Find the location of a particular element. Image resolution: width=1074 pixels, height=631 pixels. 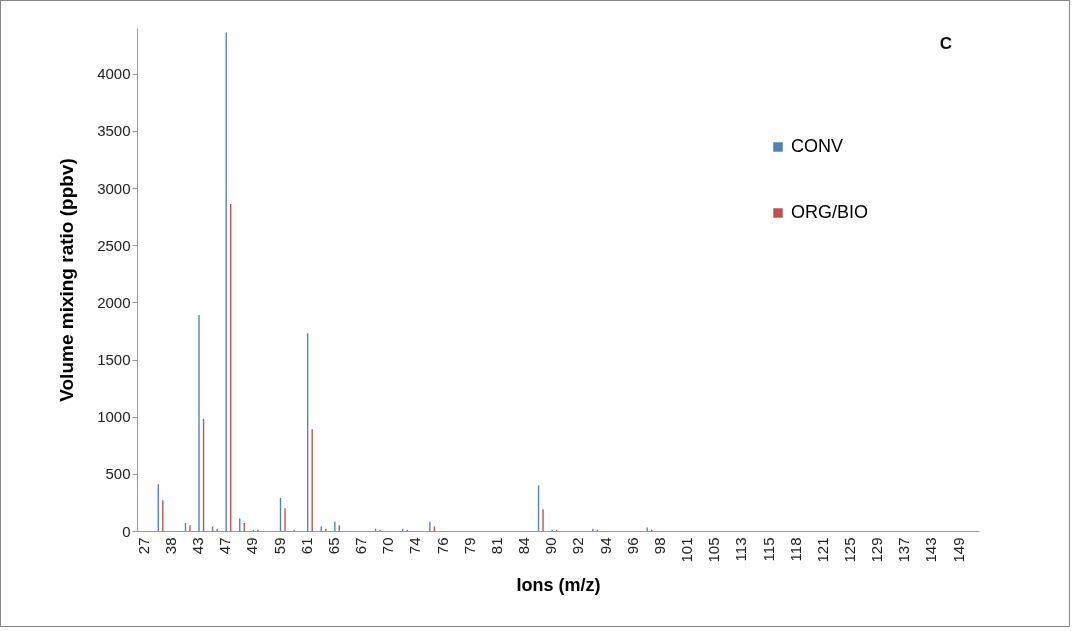

x-tick-label: 105 is located at coordinates (714, 550).